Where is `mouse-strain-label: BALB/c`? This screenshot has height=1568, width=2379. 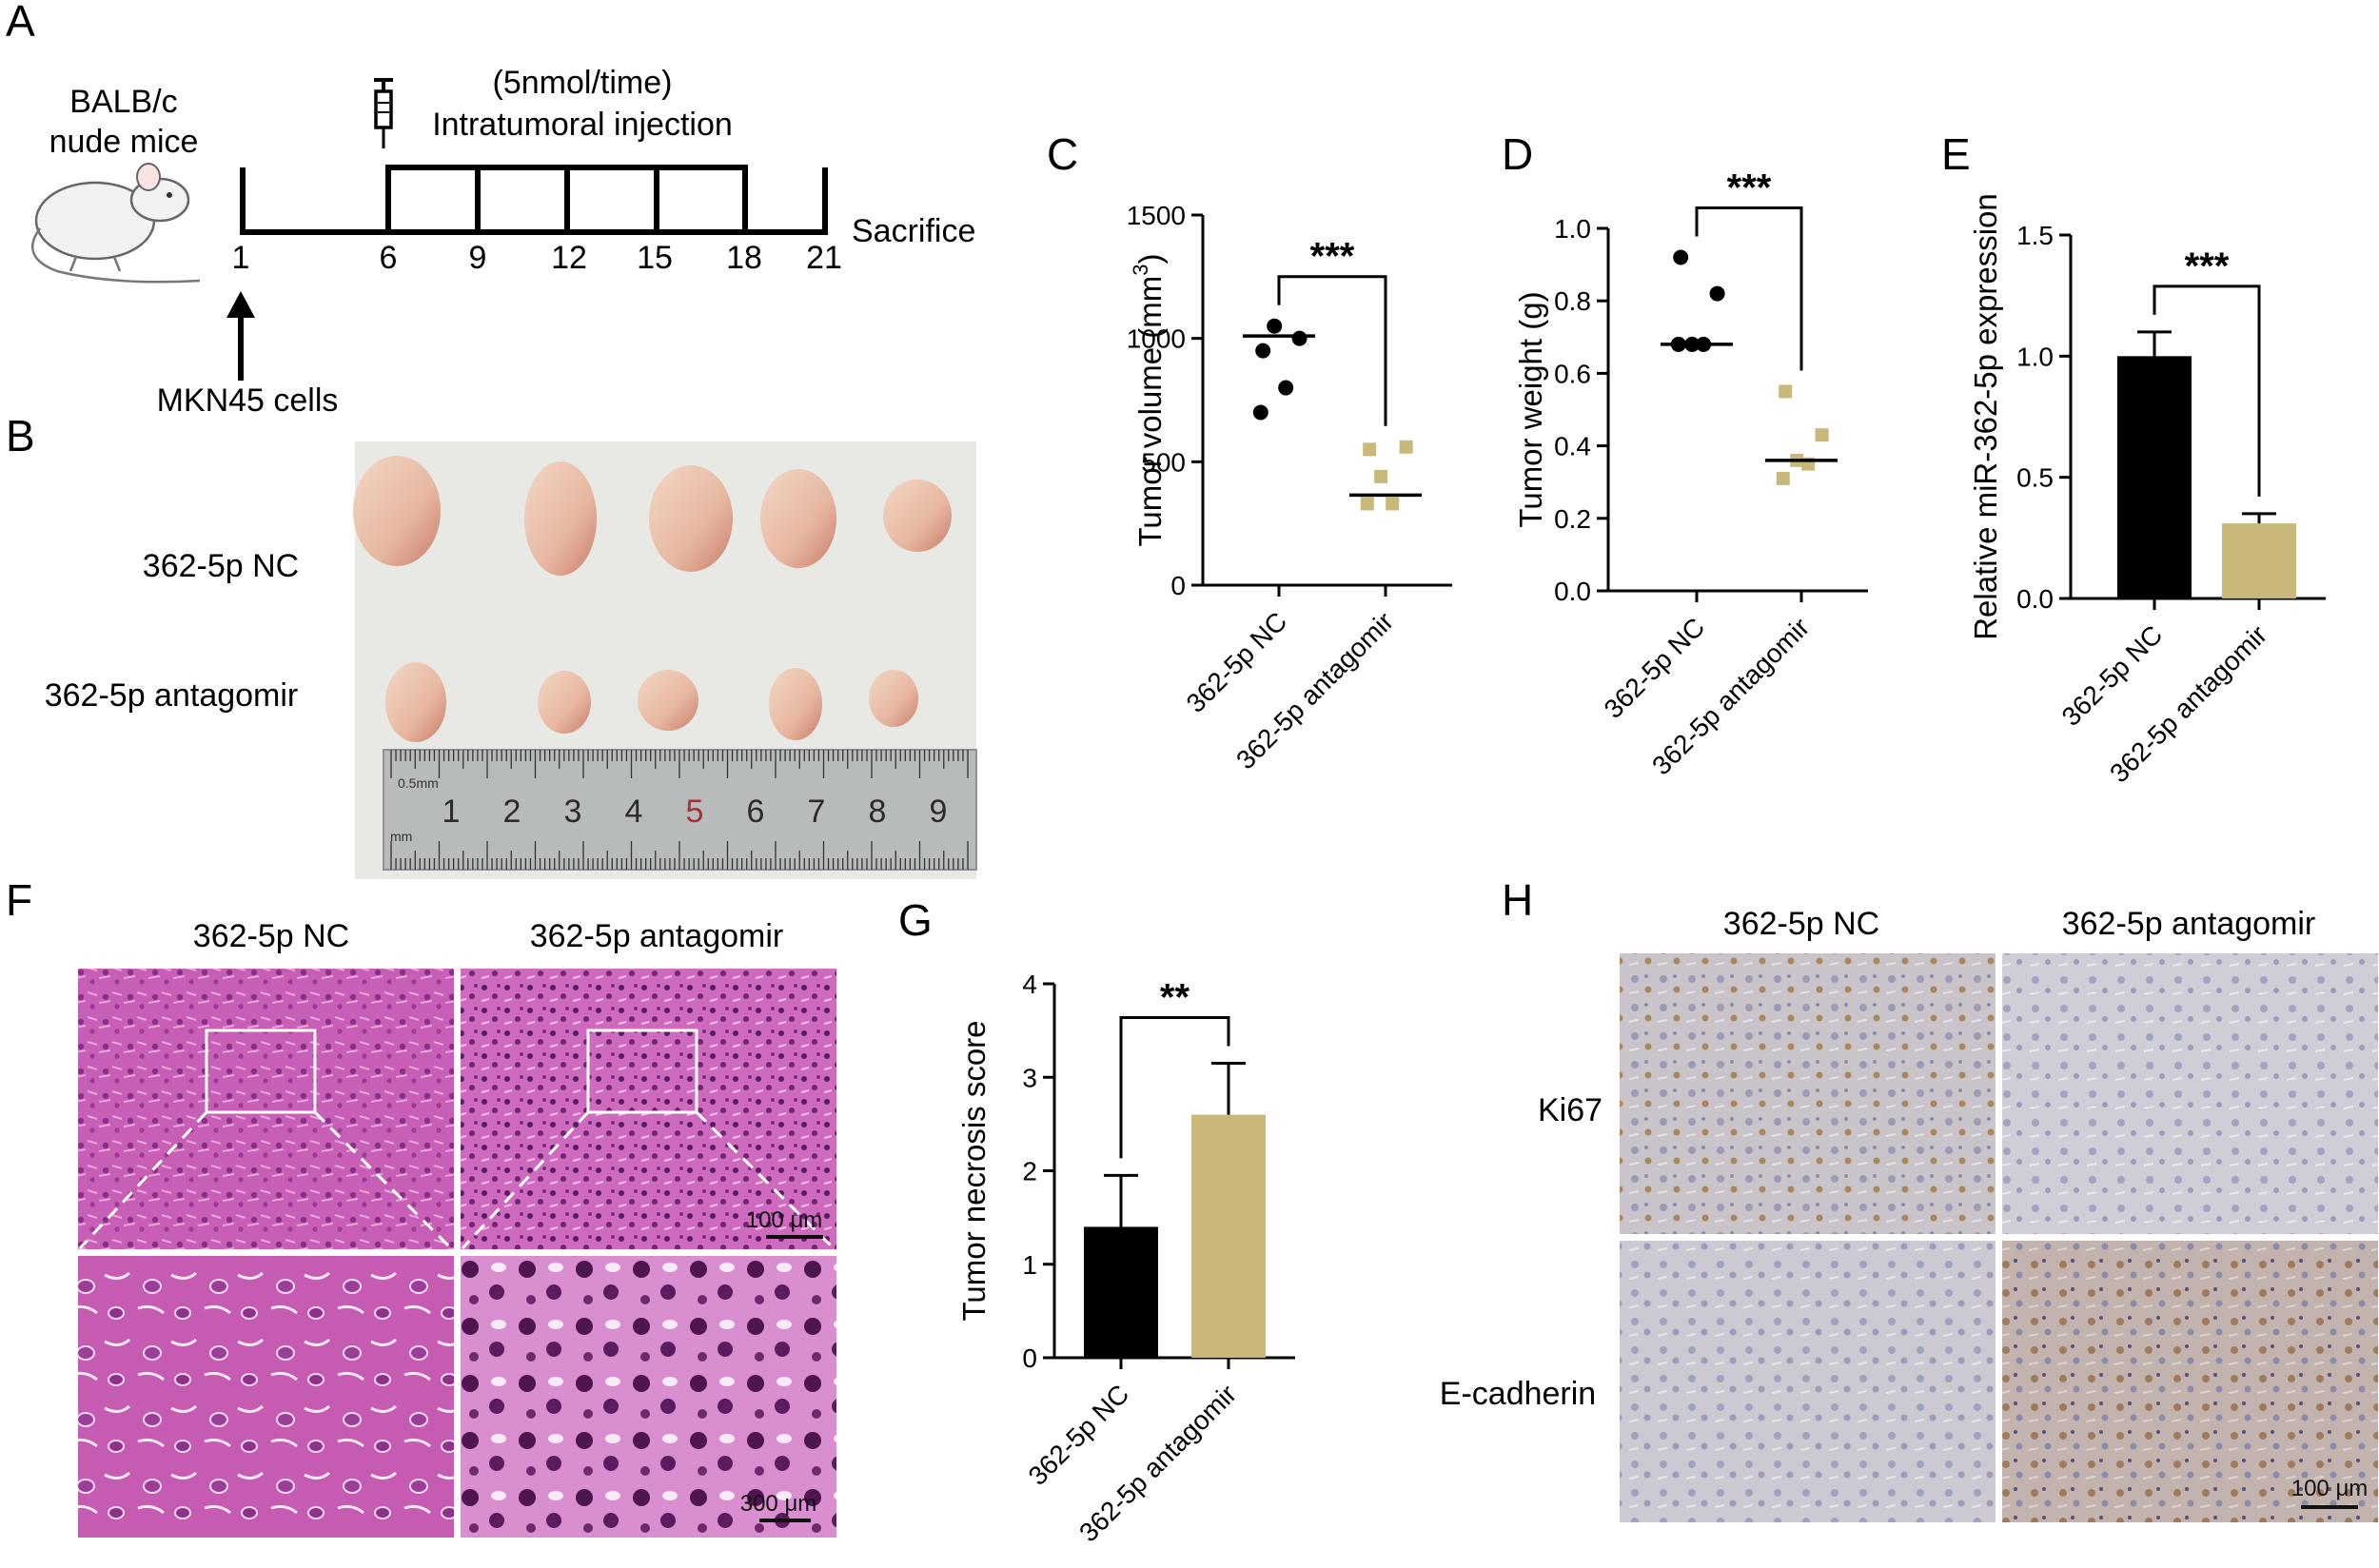
mouse-strain-label: BALB/c is located at coordinates (123, 102).